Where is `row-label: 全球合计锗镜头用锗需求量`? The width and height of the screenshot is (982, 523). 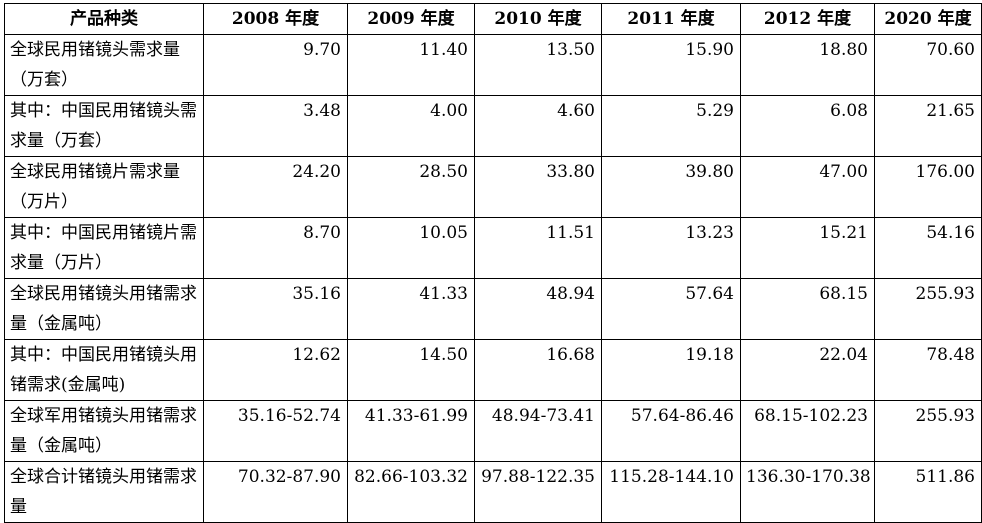
row-label: 全球合计锗镜头用锗需求量 is located at coordinates (104, 492).